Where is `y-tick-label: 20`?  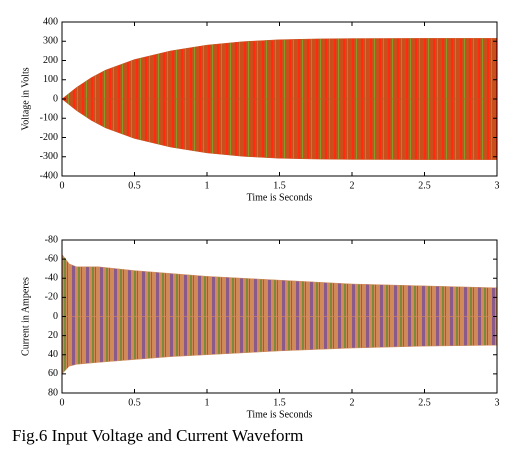 y-tick-label: 20 is located at coordinates (53, 335).